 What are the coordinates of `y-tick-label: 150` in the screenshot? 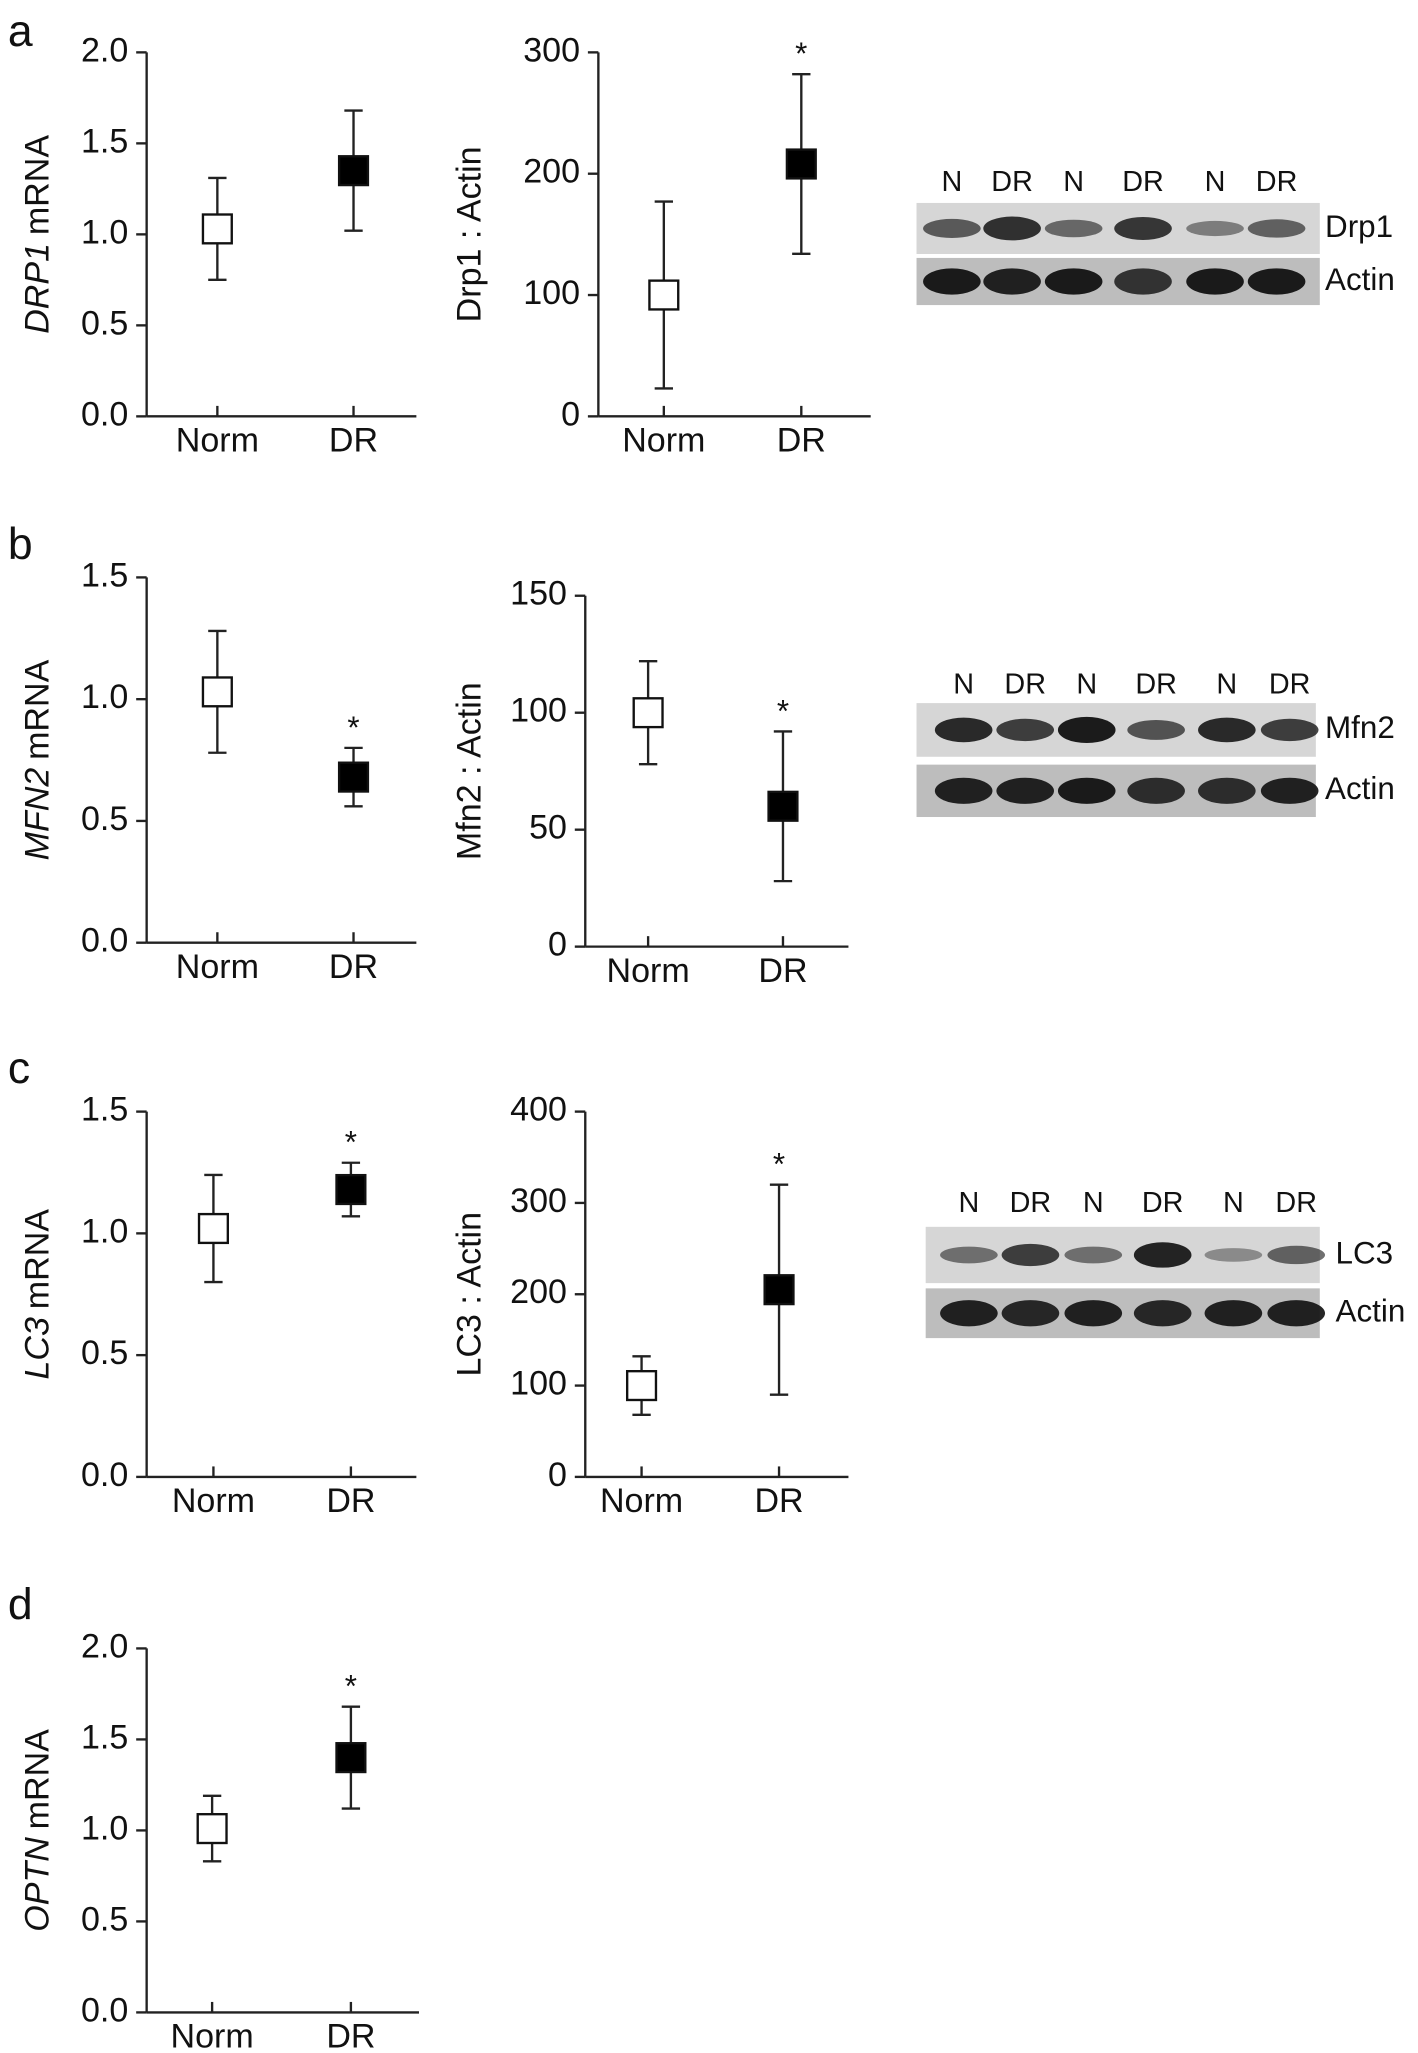 It's located at (538, 594).